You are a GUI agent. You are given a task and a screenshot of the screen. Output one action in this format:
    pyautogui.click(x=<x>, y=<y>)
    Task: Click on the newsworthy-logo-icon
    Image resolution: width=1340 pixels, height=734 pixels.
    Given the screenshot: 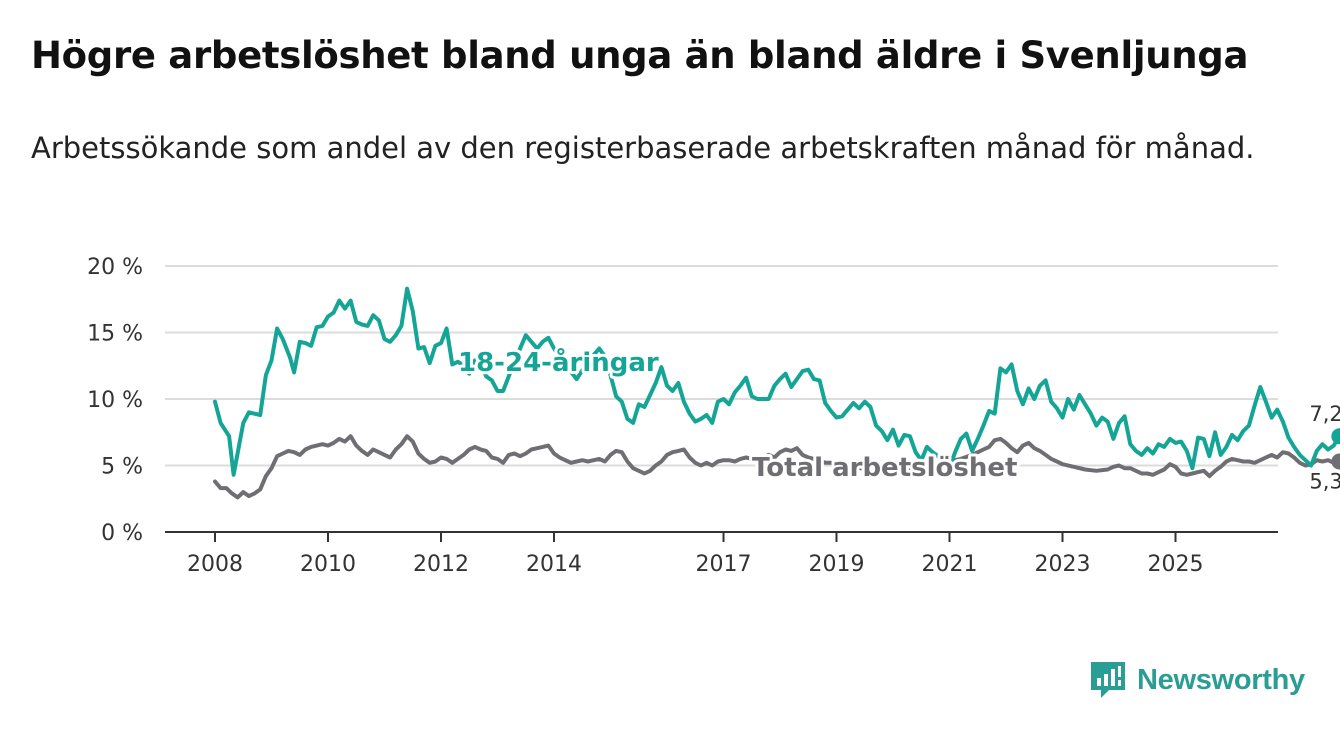 What is the action you would take?
    pyautogui.click(x=1108, y=680)
    